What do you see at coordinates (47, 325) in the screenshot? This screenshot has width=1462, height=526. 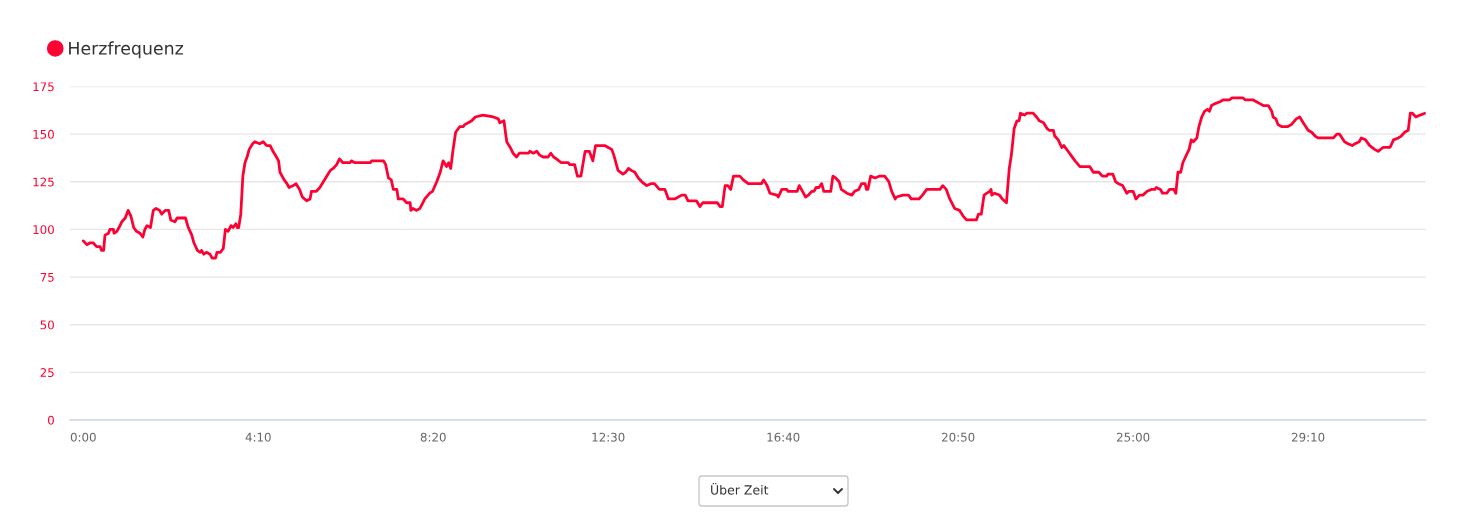 I see `y-tick-label: 50` at bounding box center [47, 325].